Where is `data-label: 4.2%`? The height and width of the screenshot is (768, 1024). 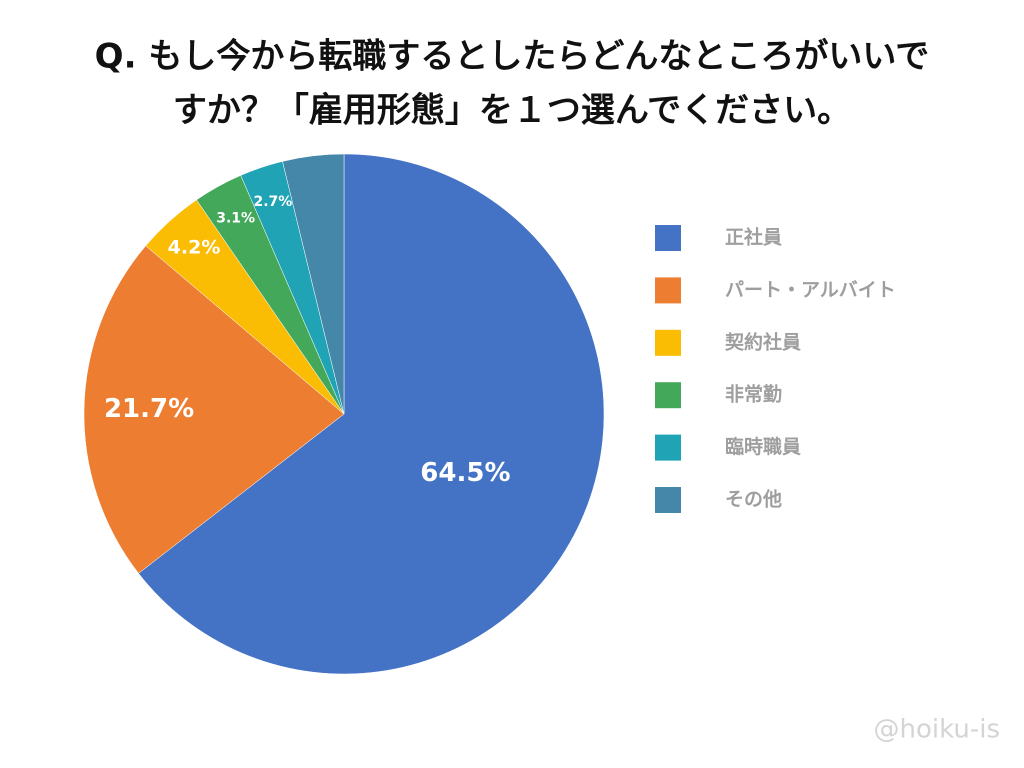
data-label: 4.2% is located at coordinates (194, 248).